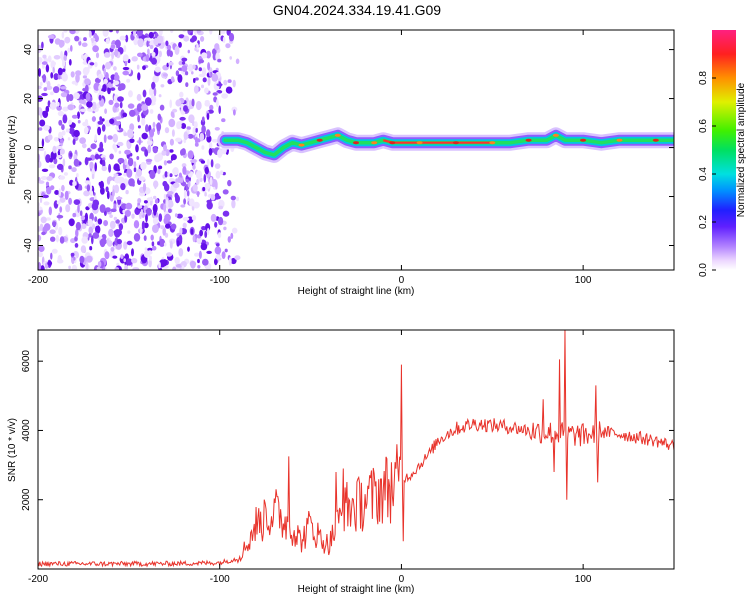  I want to click on x-tick-label: 0, so click(402, 579).